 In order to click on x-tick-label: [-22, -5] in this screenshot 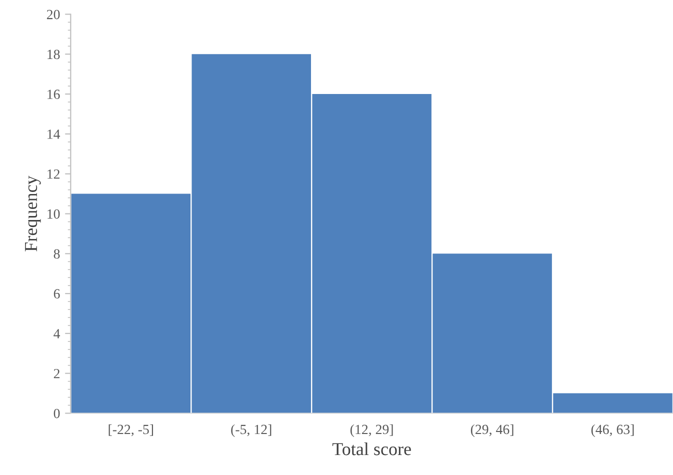, I will do `click(131, 430)`.